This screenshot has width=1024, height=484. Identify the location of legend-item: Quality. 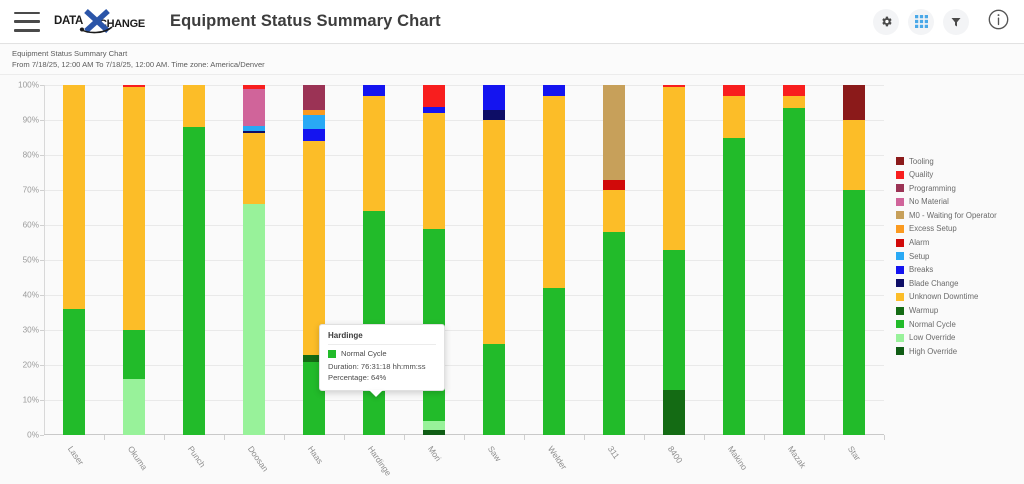
(960, 175).